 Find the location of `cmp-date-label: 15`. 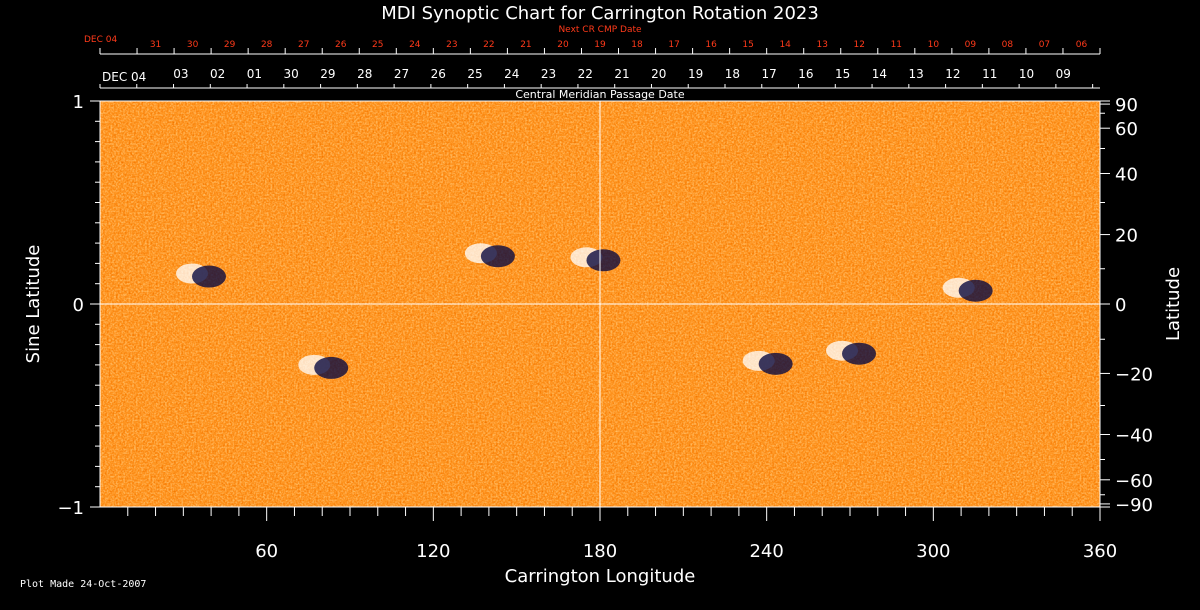

cmp-date-label: 15 is located at coordinates (842, 74).